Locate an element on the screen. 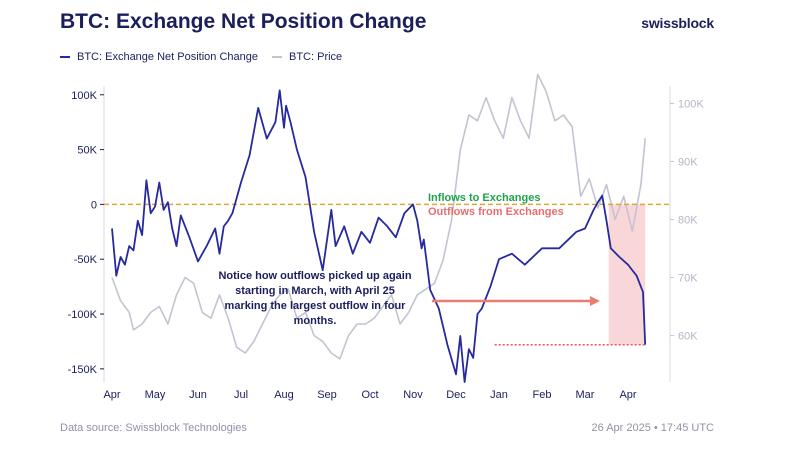  legend-item-price: BTC: Price is located at coordinates (307, 57).